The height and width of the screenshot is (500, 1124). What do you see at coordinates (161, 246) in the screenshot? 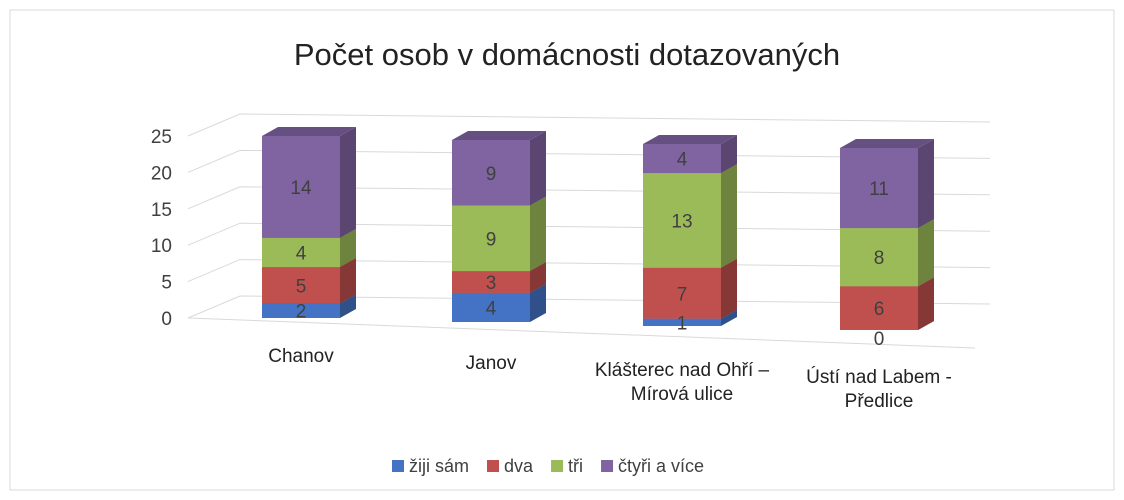
I see `y-tick-label: 10` at bounding box center [161, 246].